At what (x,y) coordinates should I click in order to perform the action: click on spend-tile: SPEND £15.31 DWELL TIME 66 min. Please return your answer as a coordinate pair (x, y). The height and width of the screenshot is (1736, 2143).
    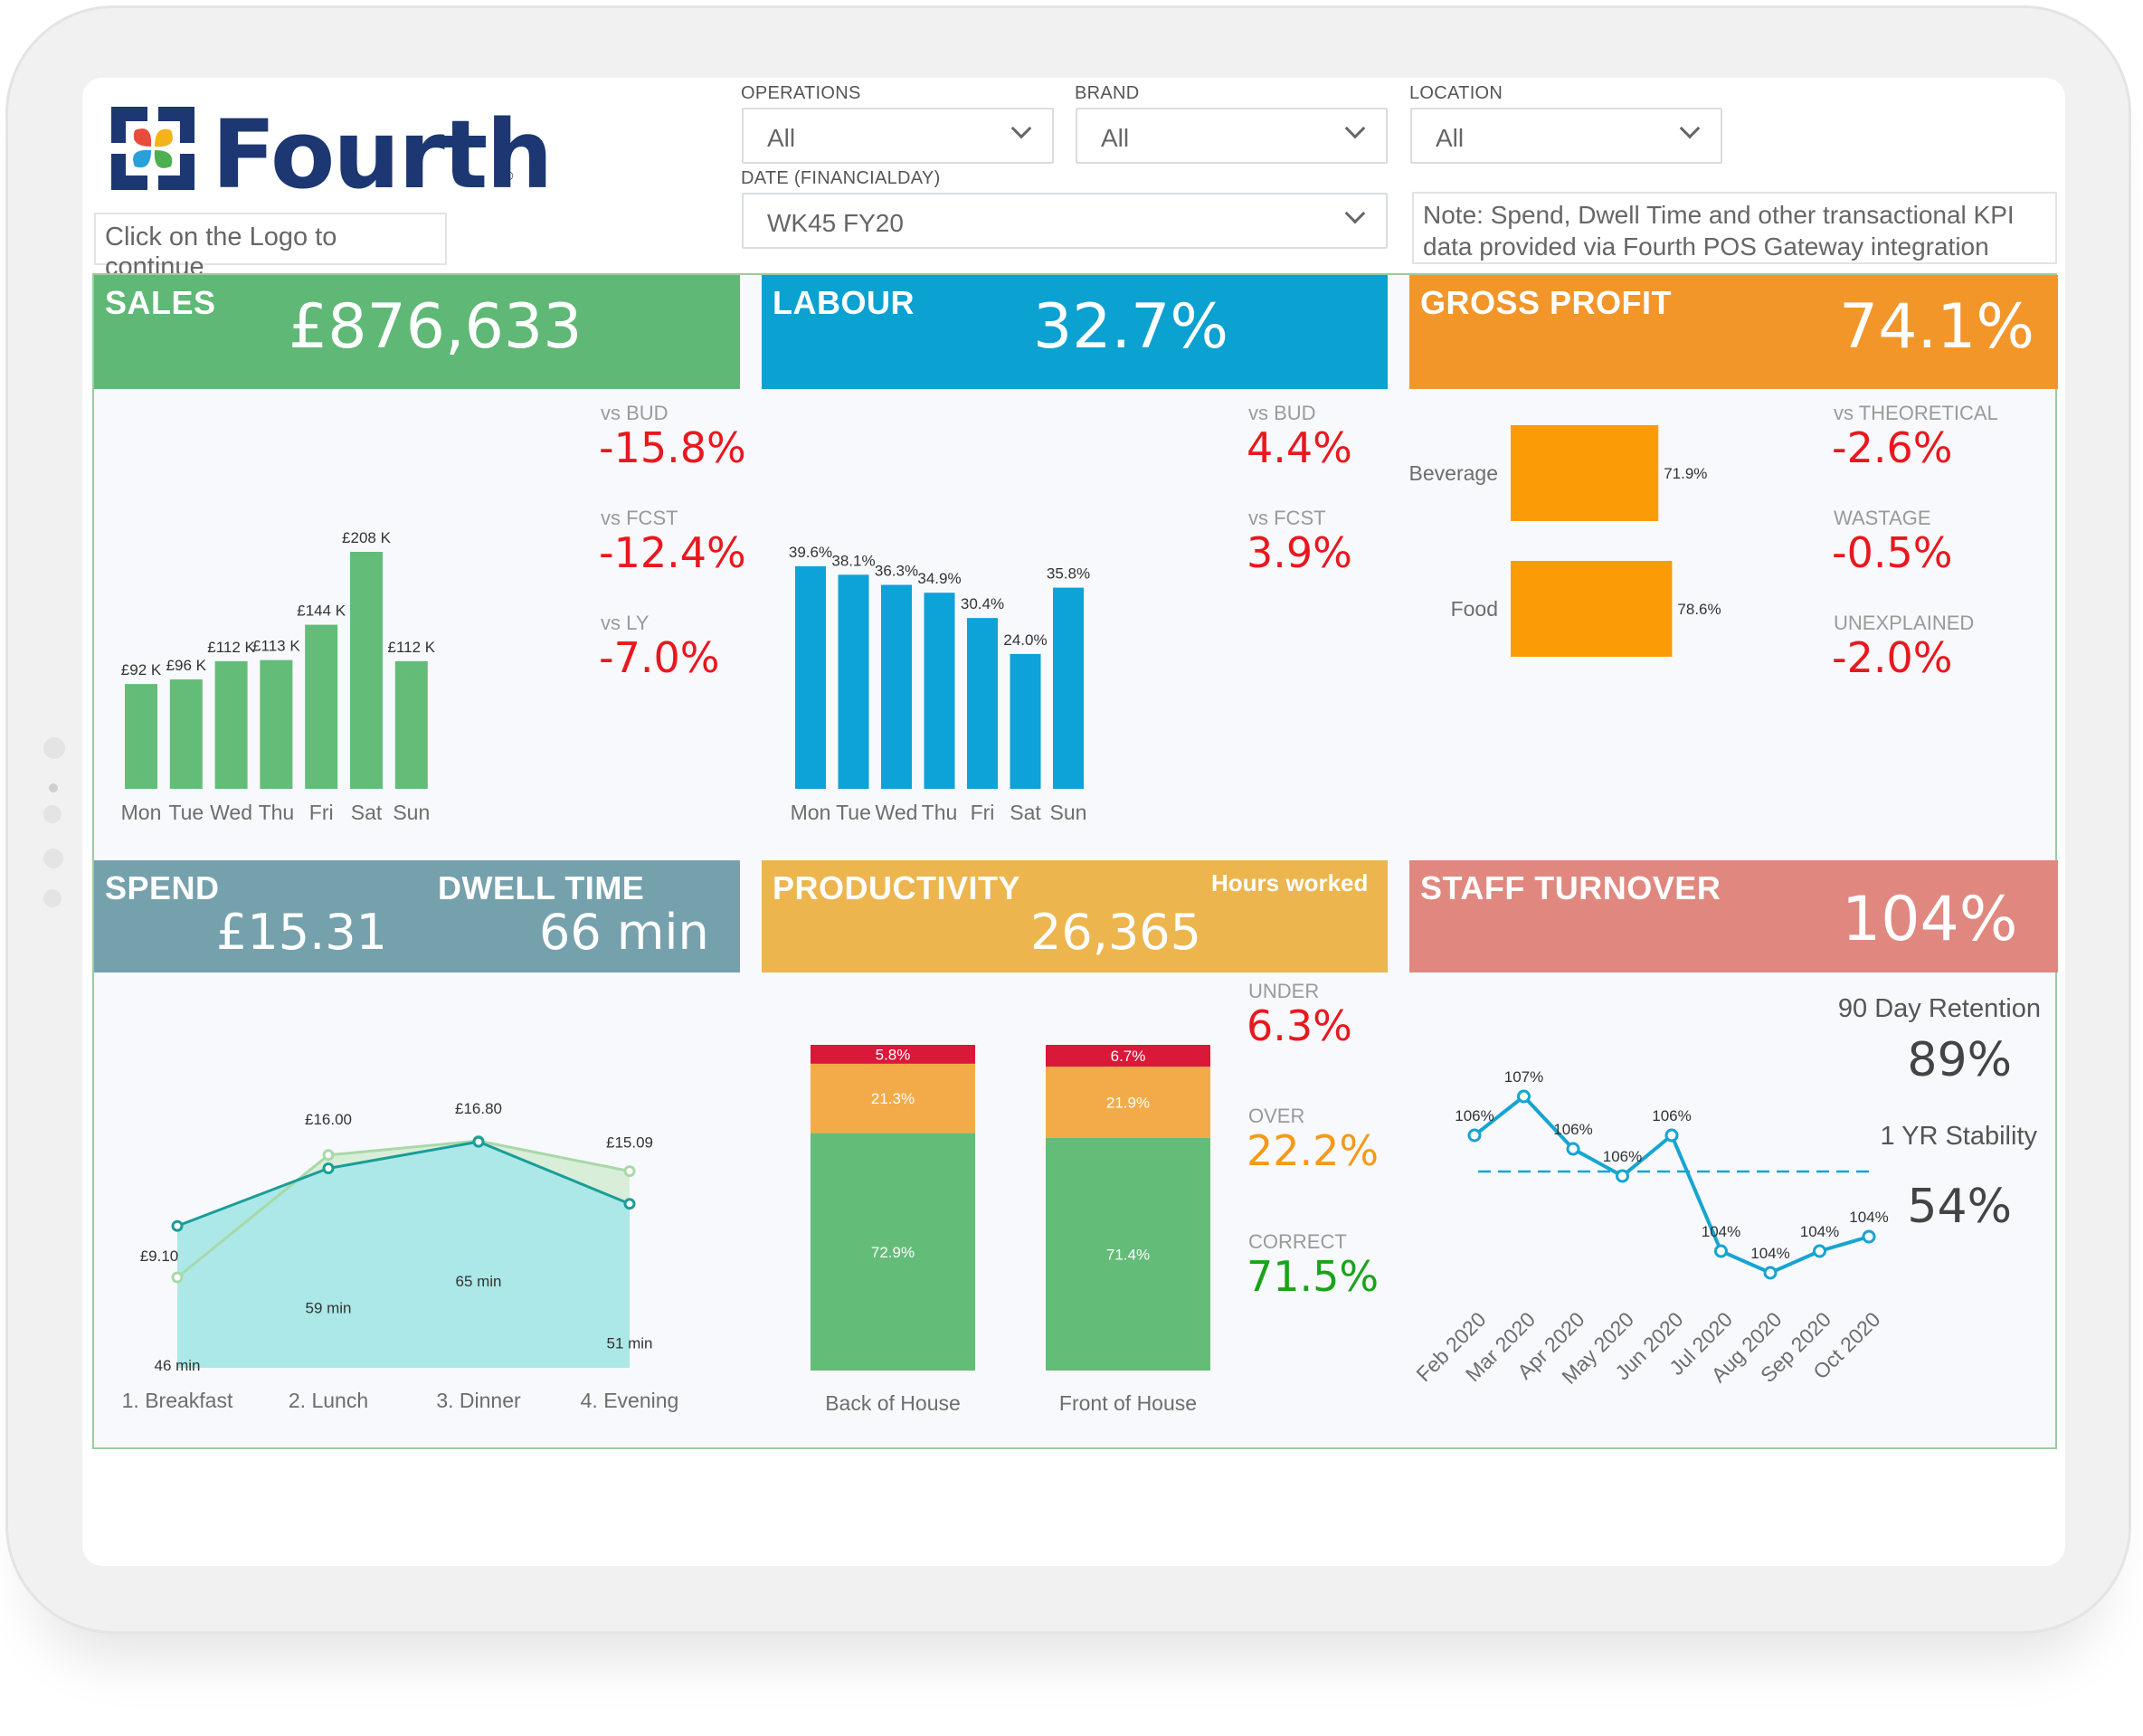
    Looking at the image, I should click on (417, 916).